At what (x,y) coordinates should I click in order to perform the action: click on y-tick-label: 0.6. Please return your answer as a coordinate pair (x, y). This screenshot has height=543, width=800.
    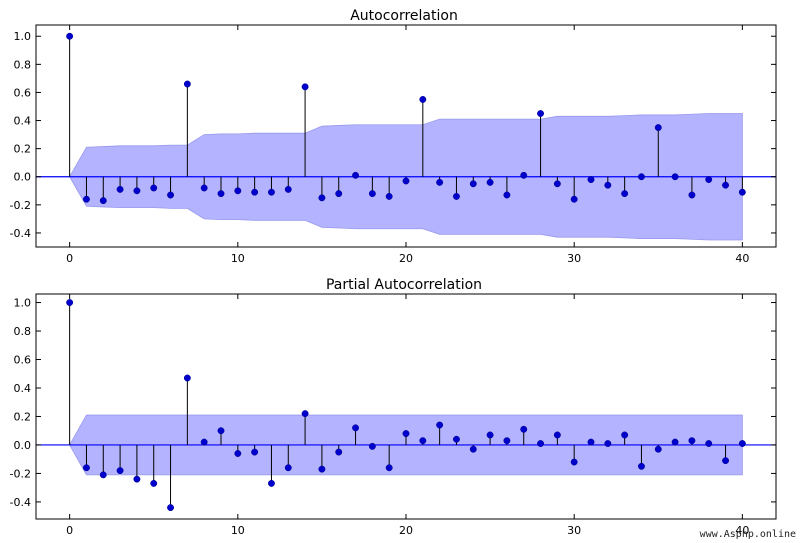
    Looking at the image, I should click on (23, 360).